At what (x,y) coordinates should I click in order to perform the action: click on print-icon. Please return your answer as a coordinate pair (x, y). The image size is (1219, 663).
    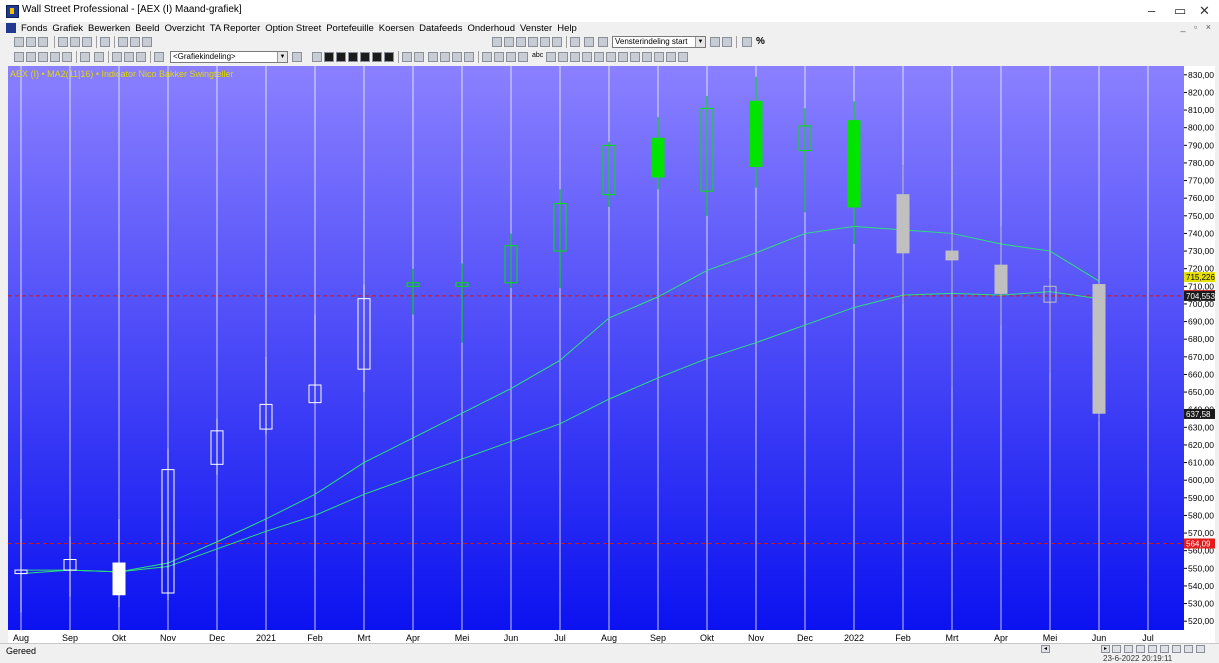
    Looking at the image, I should click on (105, 42).